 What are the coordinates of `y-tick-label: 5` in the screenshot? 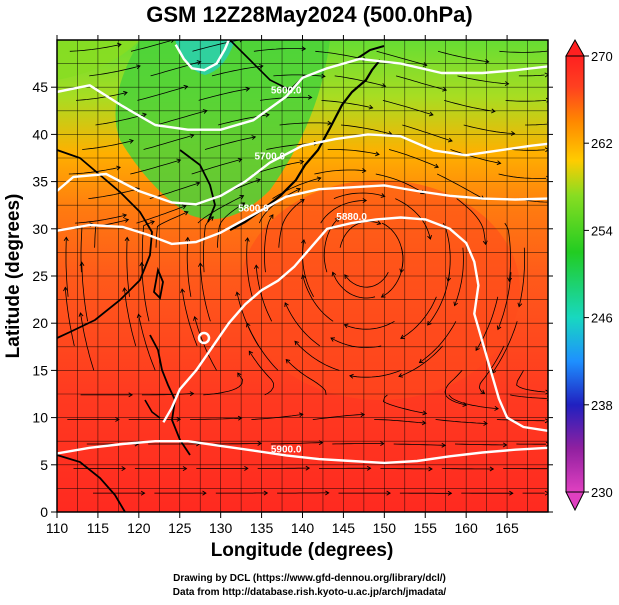 It's located at (44, 465).